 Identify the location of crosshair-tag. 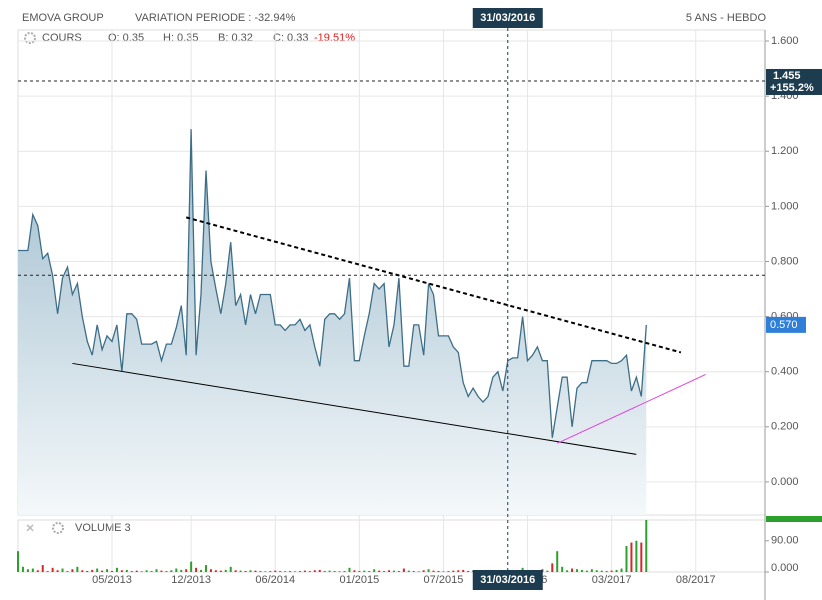
(507, 580).